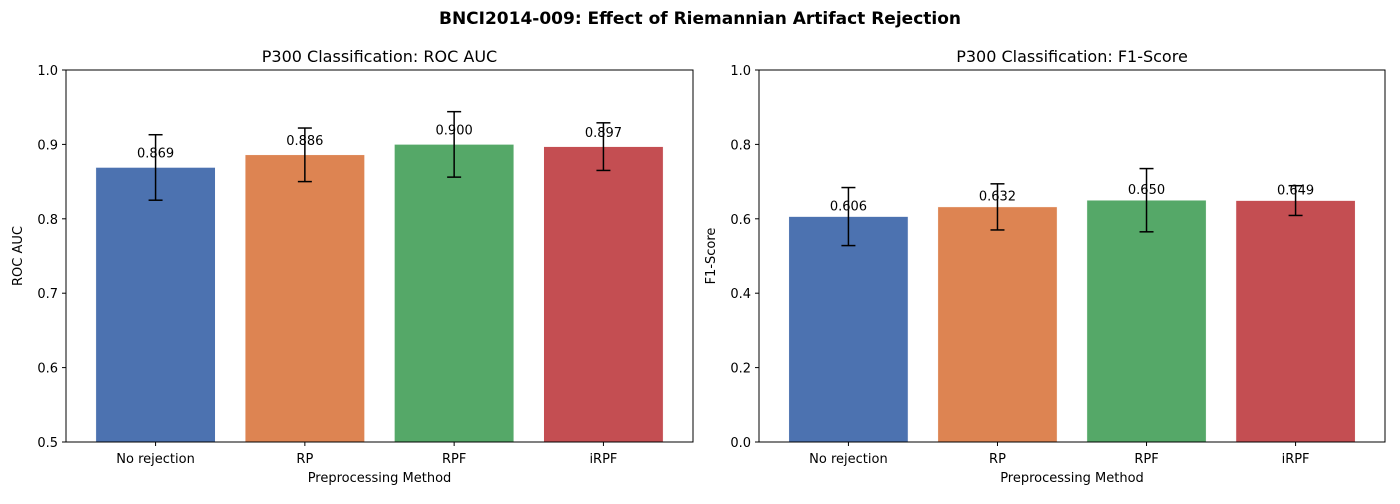  What do you see at coordinates (454, 131) in the screenshot?
I see `data-label: 0.900` at bounding box center [454, 131].